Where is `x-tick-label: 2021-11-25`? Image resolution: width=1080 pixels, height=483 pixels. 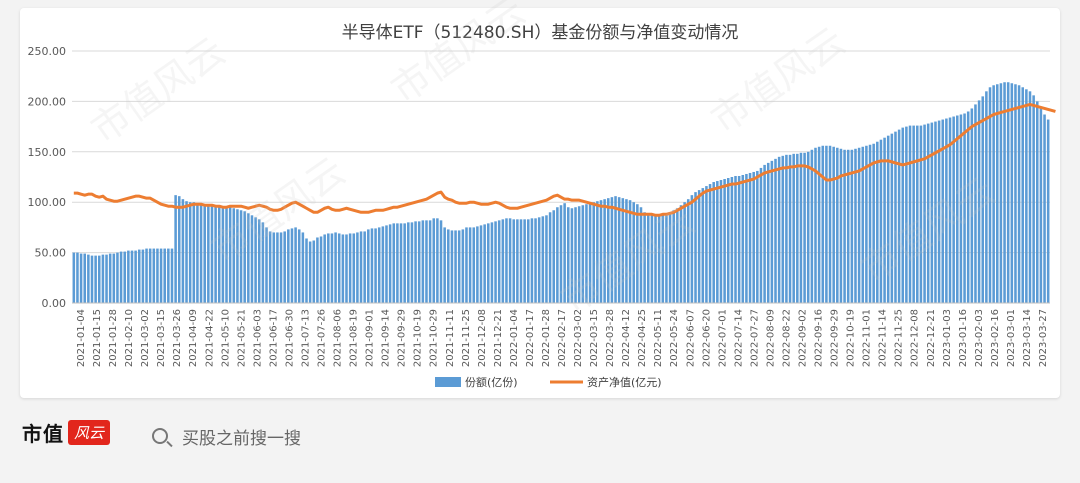
x-tick-label: 2021-11-25 is located at coordinates (466, 338).